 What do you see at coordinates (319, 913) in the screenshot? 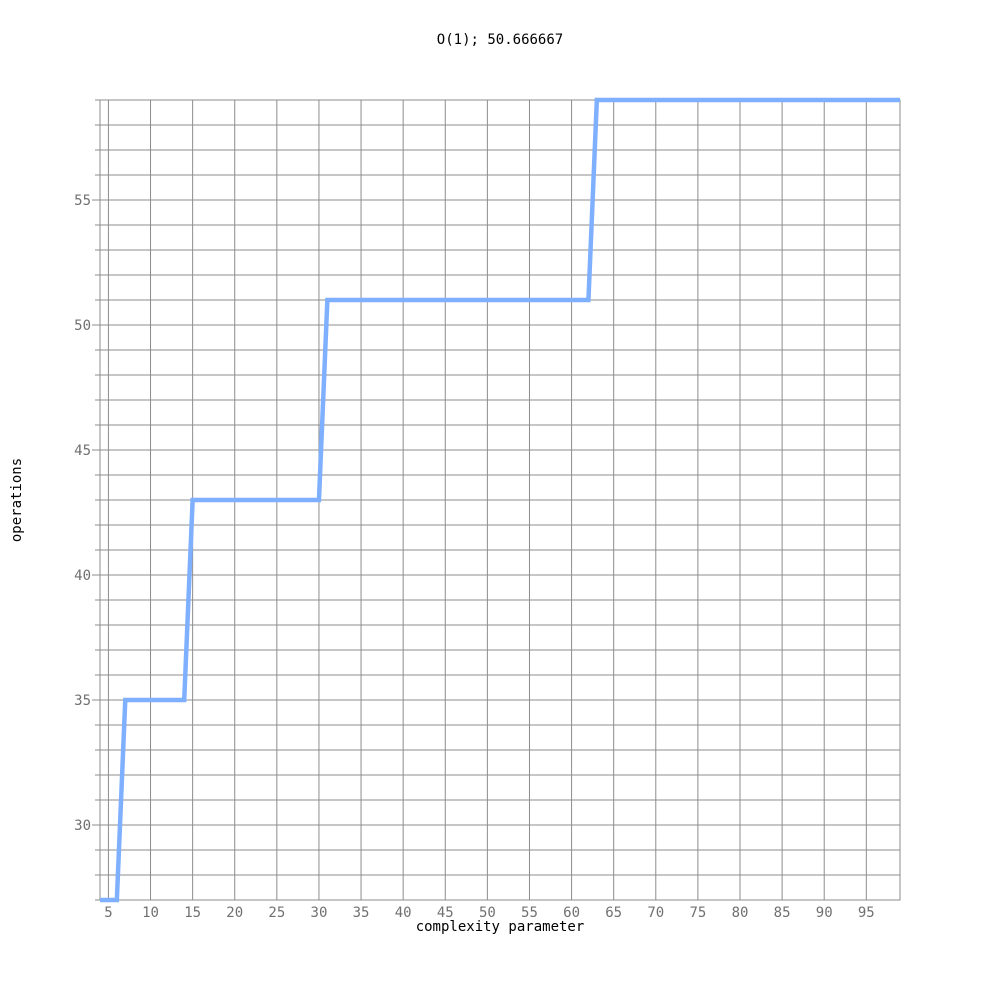
I see `x-tick-label: 30` at bounding box center [319, 913].